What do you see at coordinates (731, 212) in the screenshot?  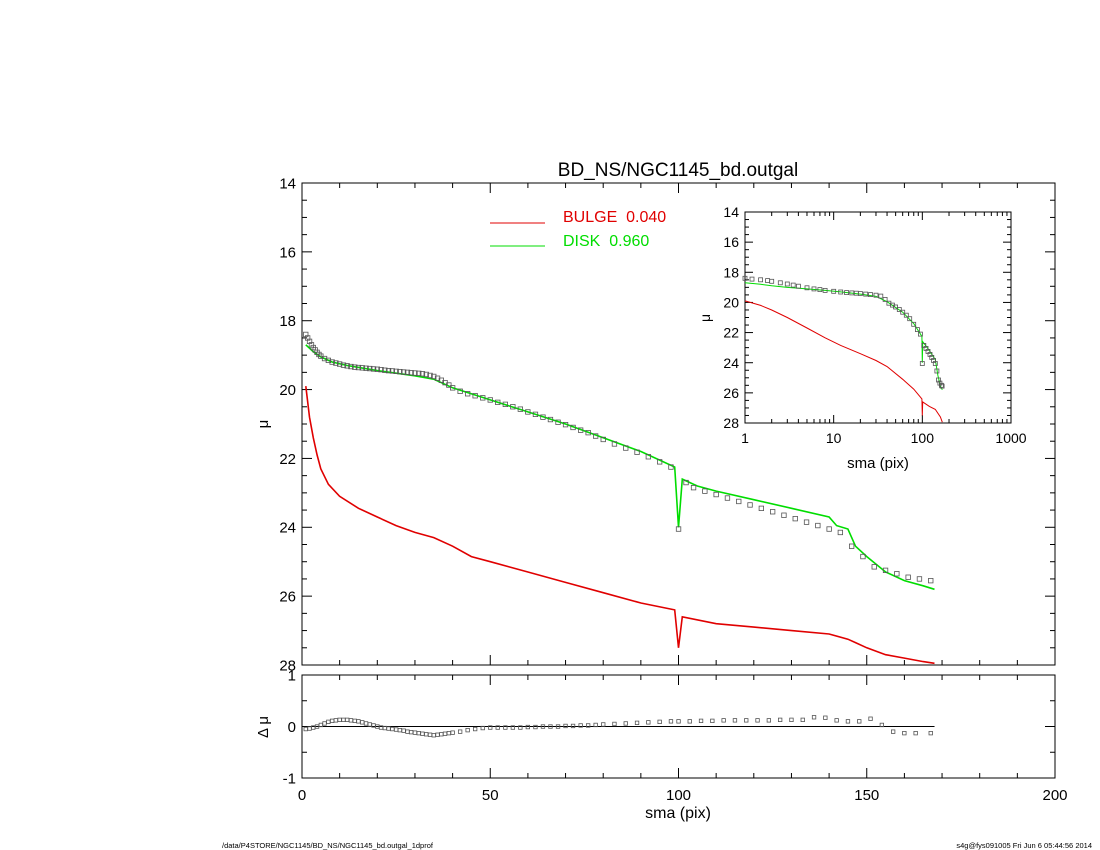 I see `y-tick-label: 14` at bounding box center [731, 212].